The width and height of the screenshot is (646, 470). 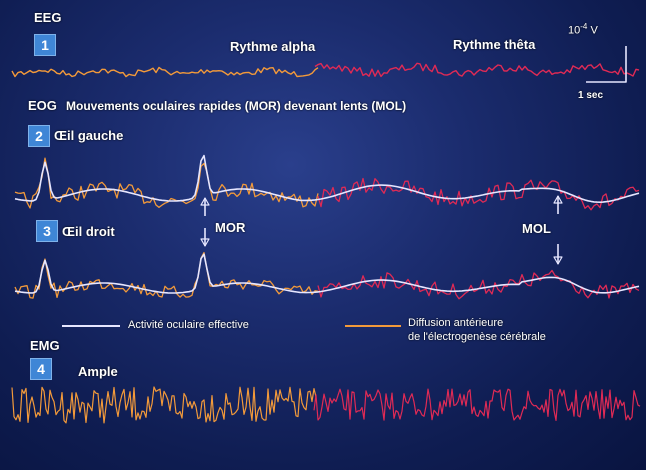 I want to click on eeg-theta-trace, so click(x=477, y=70).